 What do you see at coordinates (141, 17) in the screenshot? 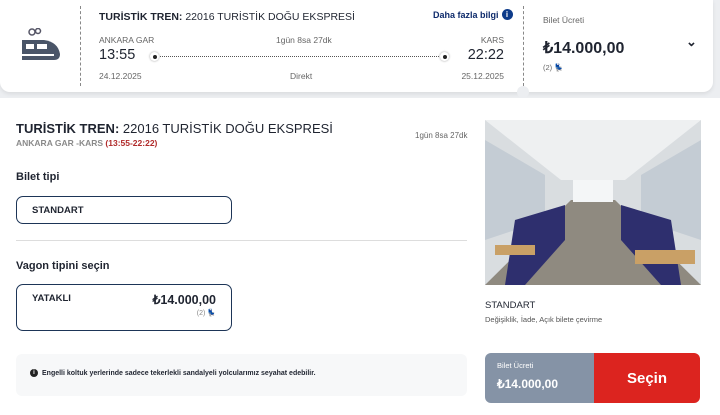
I see `train-type: TURİSTİK TREN:` at bounding box center [141, 17].